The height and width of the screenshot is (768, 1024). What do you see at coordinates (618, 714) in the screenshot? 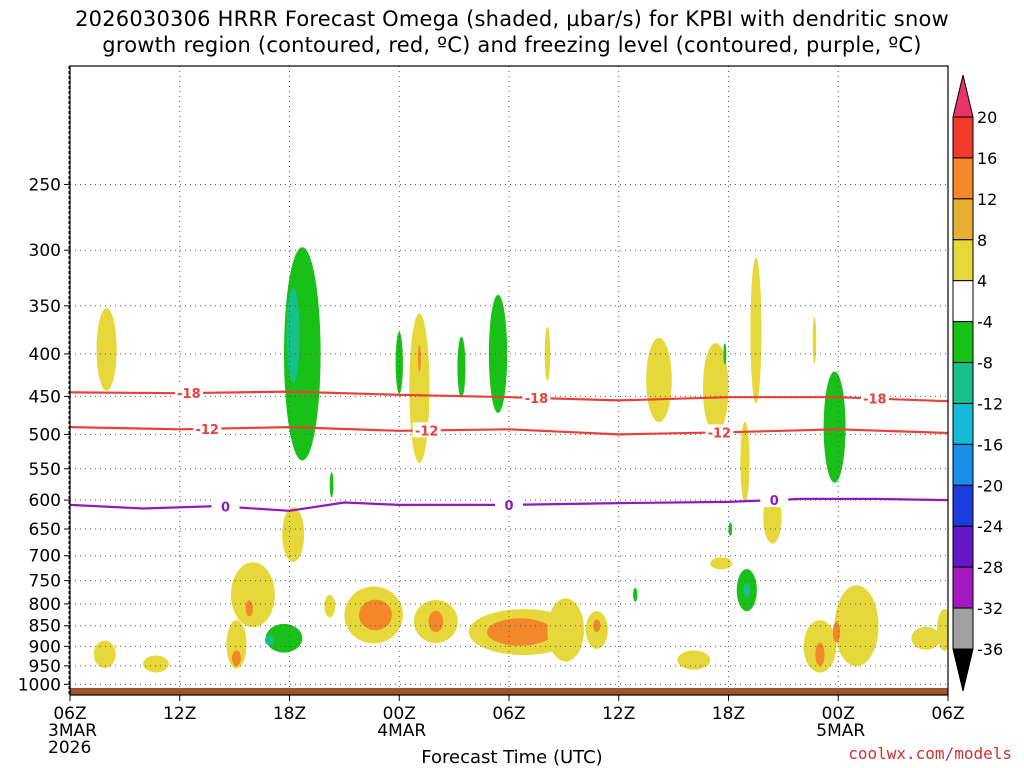
I see `x-tick-label-5-0: 12Z` at bounding box center [618, 714].